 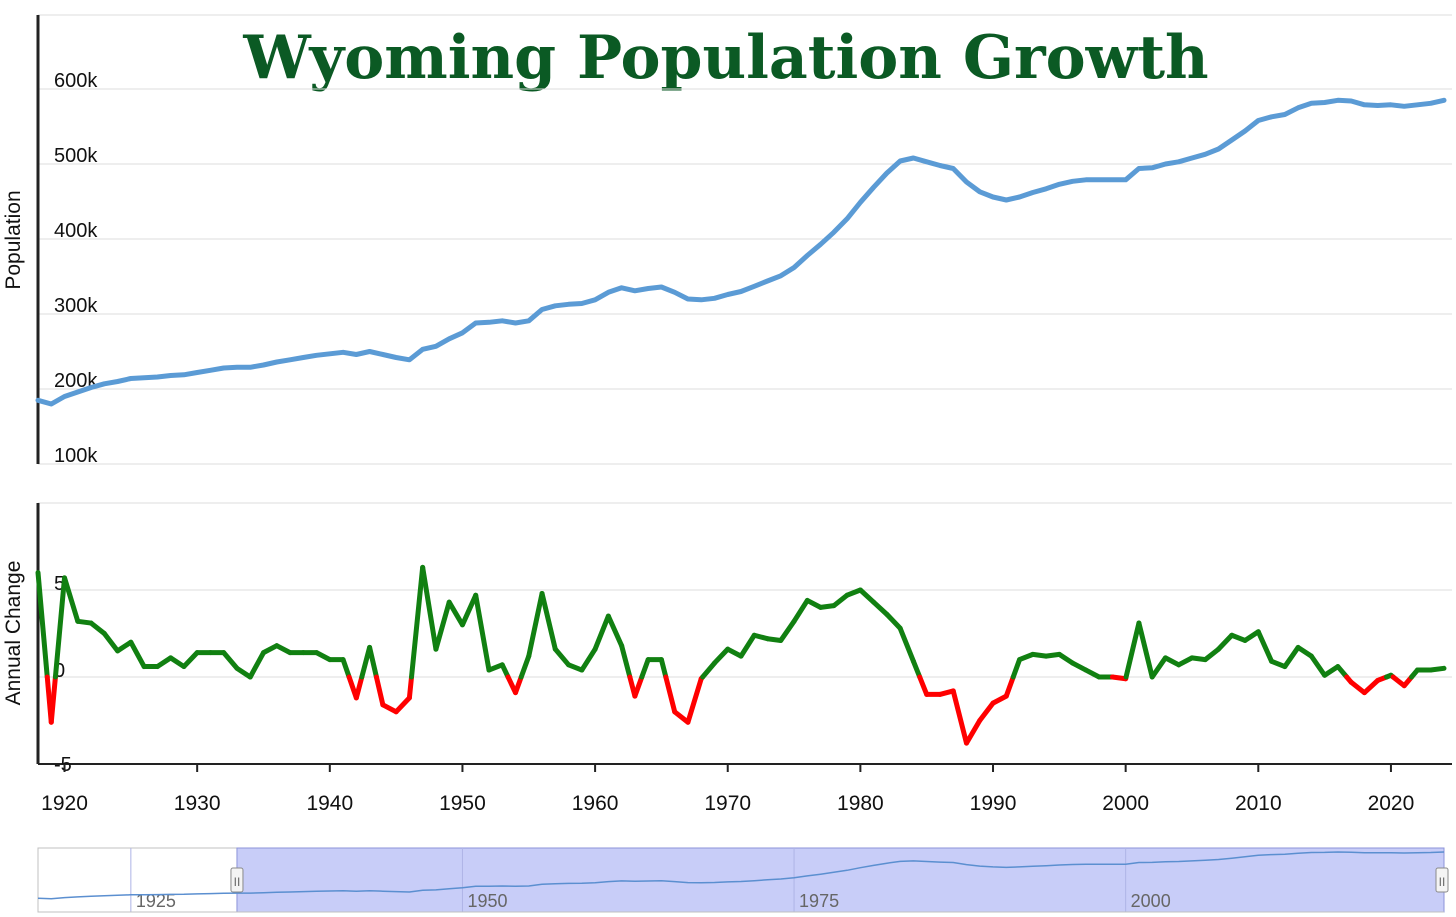 I want to click on y-tick-0: 0, so click(x=59, y=671).